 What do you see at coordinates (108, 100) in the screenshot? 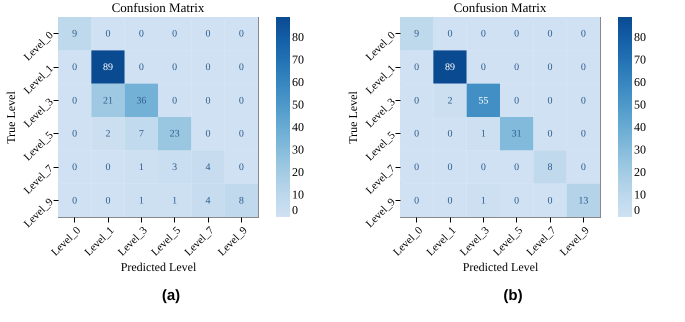
I see `data-label: 21` at bounding box center [108, 100].